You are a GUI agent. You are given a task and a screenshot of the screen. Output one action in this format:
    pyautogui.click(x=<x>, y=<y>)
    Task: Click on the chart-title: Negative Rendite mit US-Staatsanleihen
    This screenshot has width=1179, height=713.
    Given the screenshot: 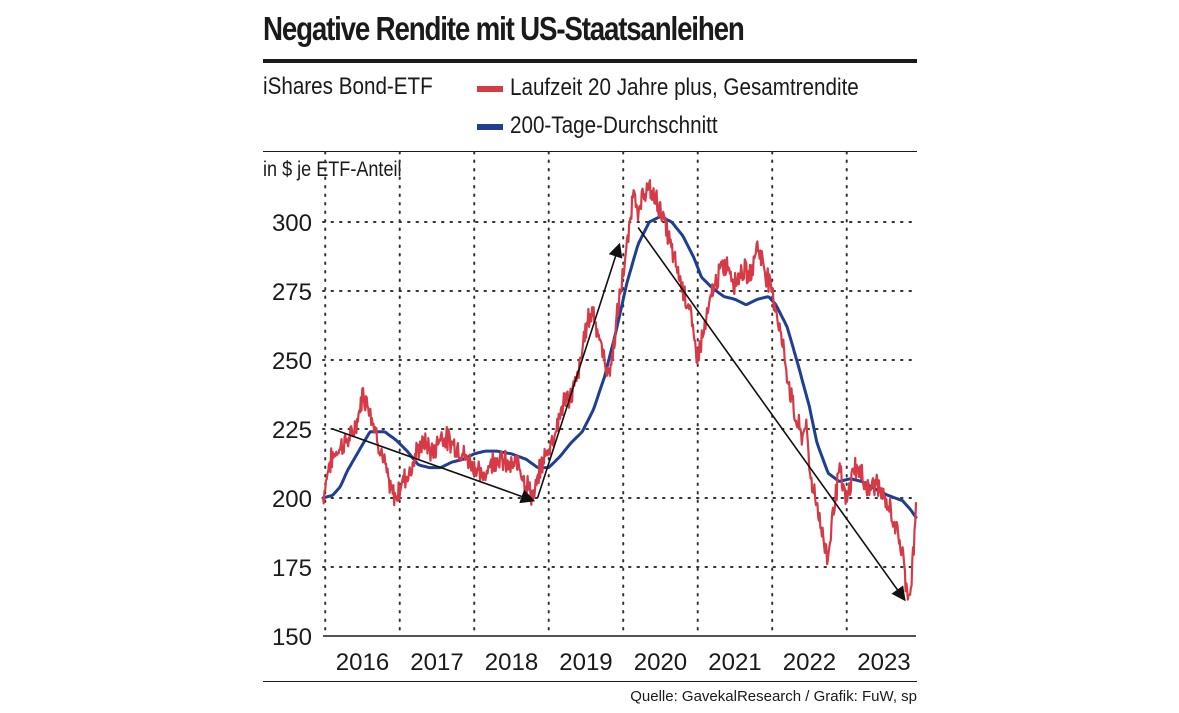 What is the action you would take?
    pyautogui.click(x=504, y=28)
    